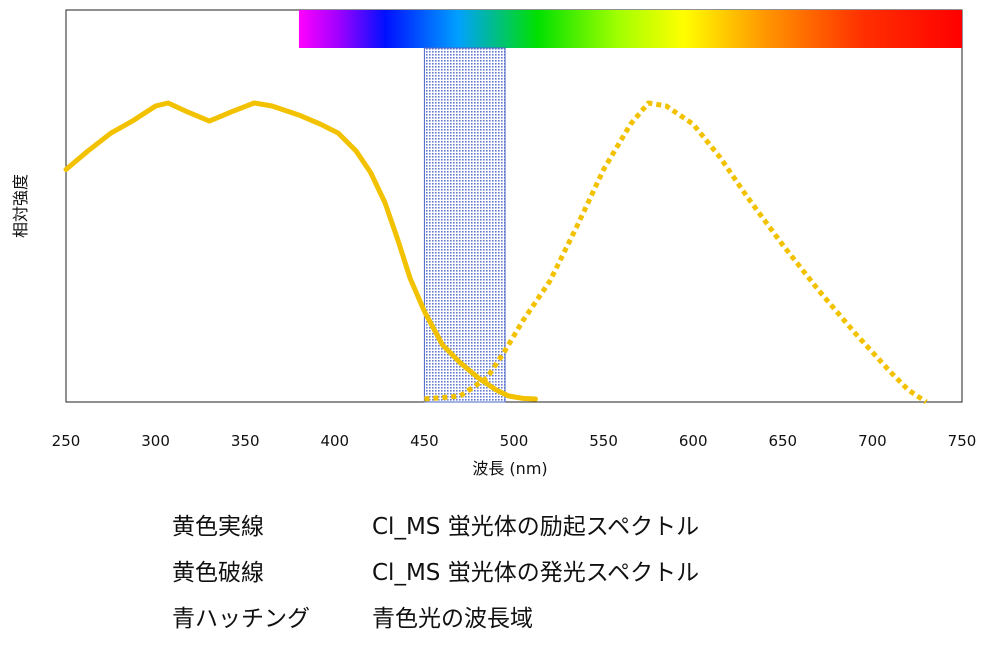  Describe the element at coordinates (603, 441) in the screenshot. I see `x-tick-label: 550` at that location.